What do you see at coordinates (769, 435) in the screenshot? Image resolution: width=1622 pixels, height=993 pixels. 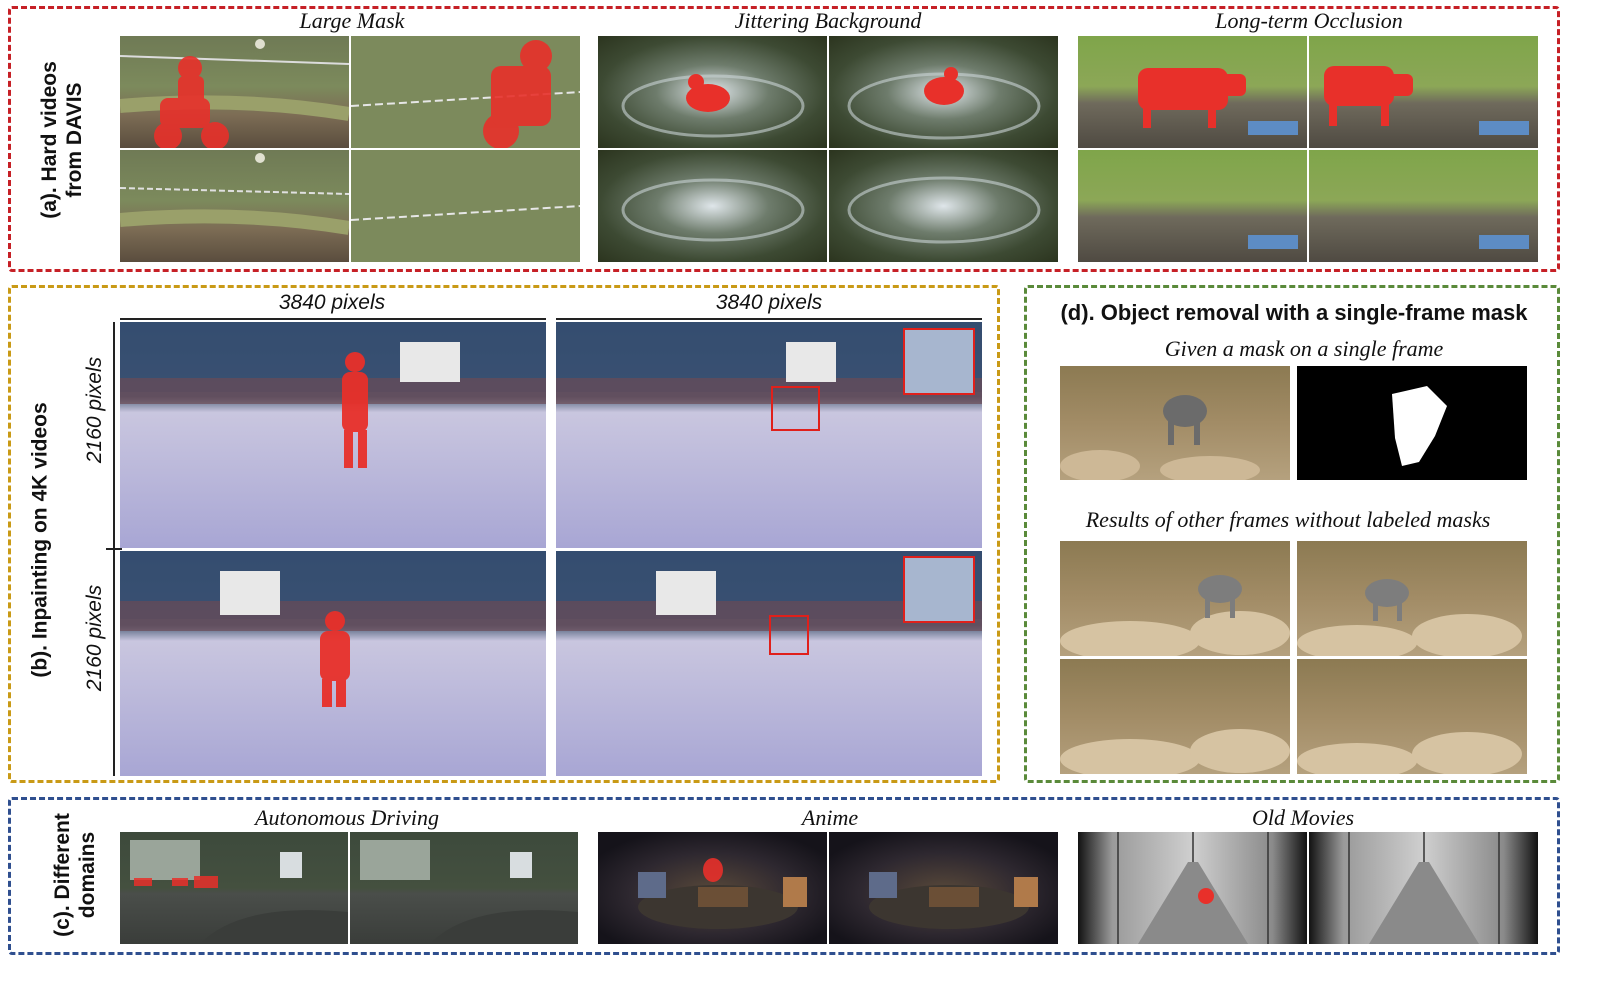 I see `skater-frame-1-result` at bounding box center [769, 435].